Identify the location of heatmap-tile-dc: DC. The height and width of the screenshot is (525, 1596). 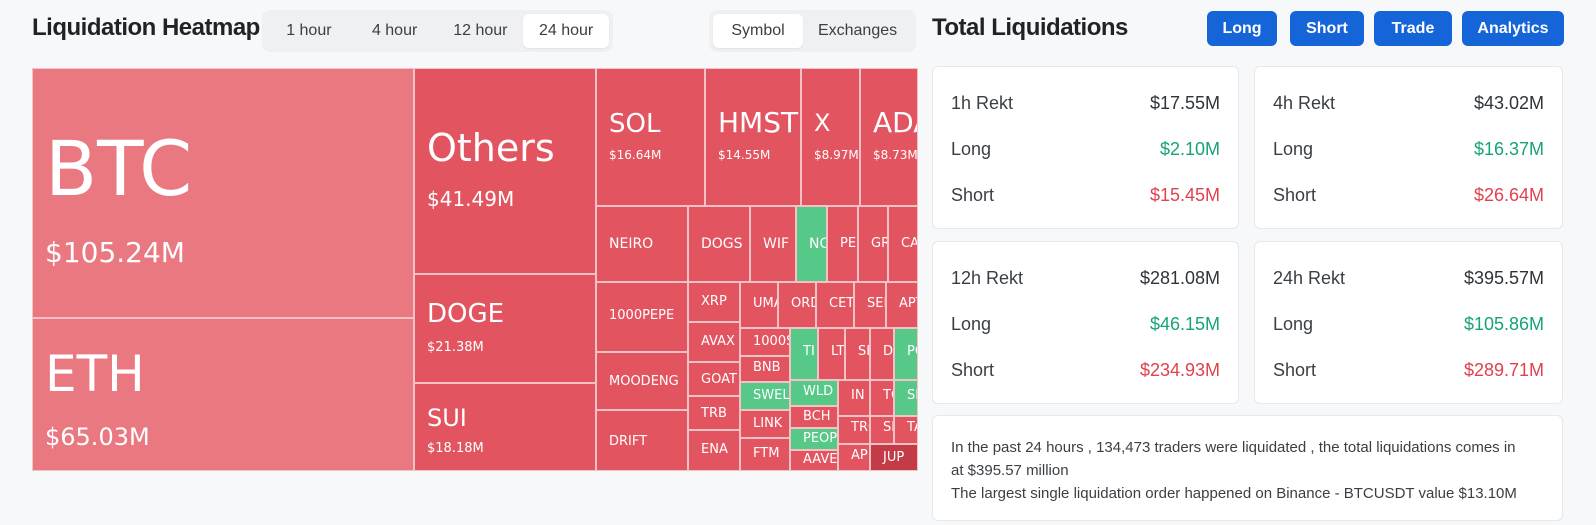
(882, 354).